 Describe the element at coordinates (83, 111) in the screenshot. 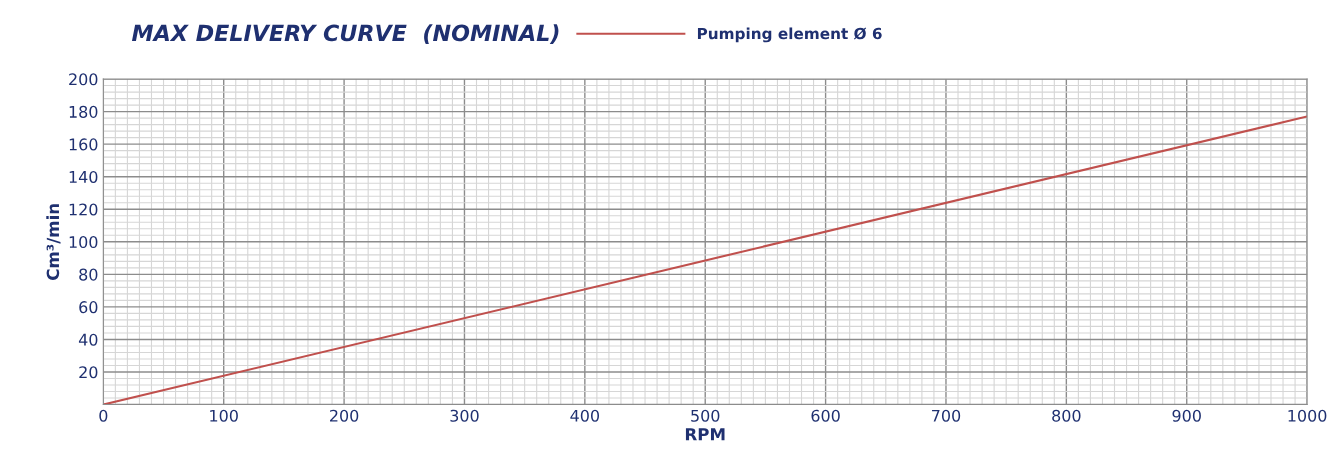

I see `y-tick-label: 180` at that location.